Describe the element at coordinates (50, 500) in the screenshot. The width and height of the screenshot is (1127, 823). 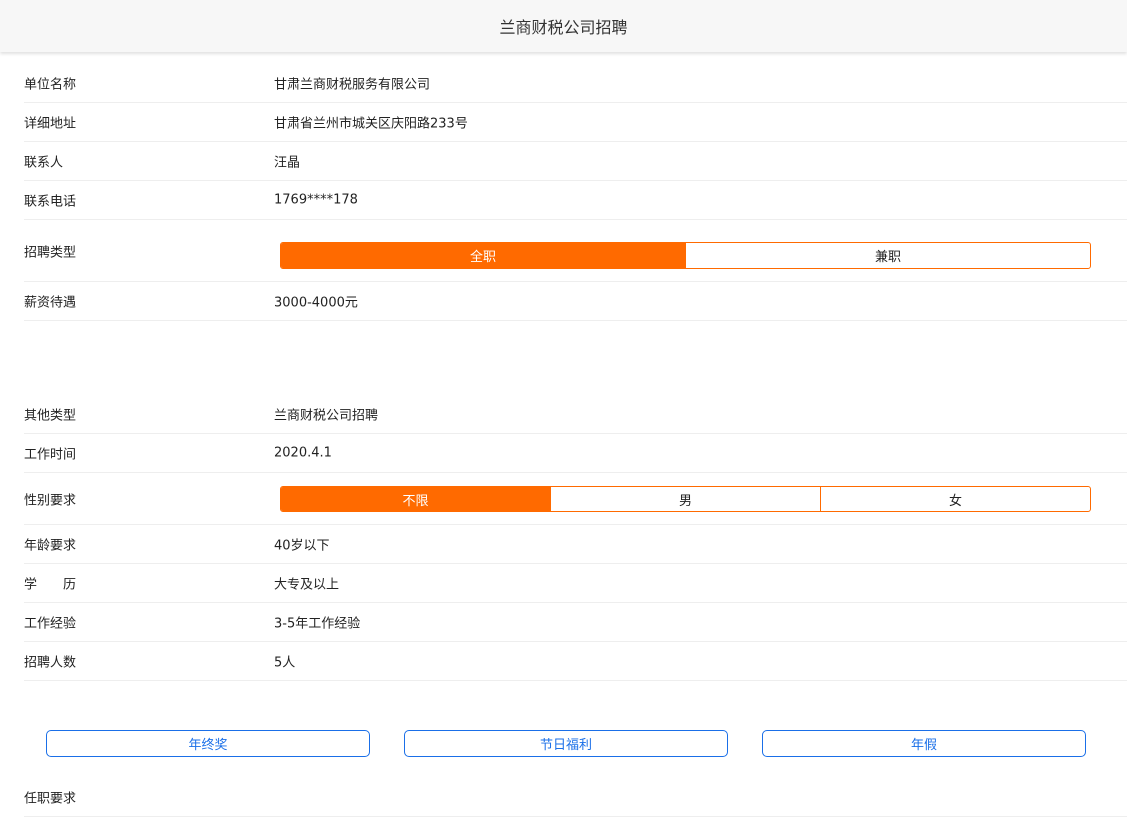
I see `row-label: 性别要求` at that location.